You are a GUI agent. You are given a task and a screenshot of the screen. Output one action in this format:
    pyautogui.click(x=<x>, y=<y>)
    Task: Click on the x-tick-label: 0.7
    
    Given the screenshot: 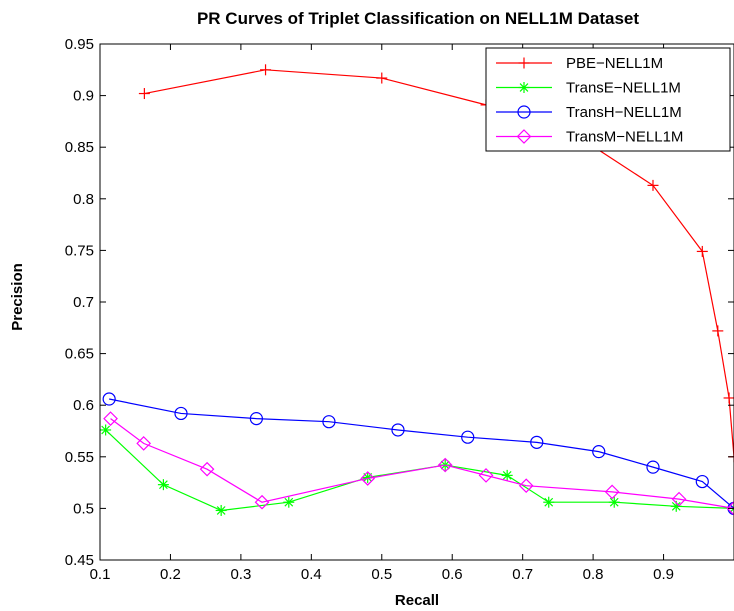 What is the action you would take?
    pyautogui.click(x=522, y=574)
    